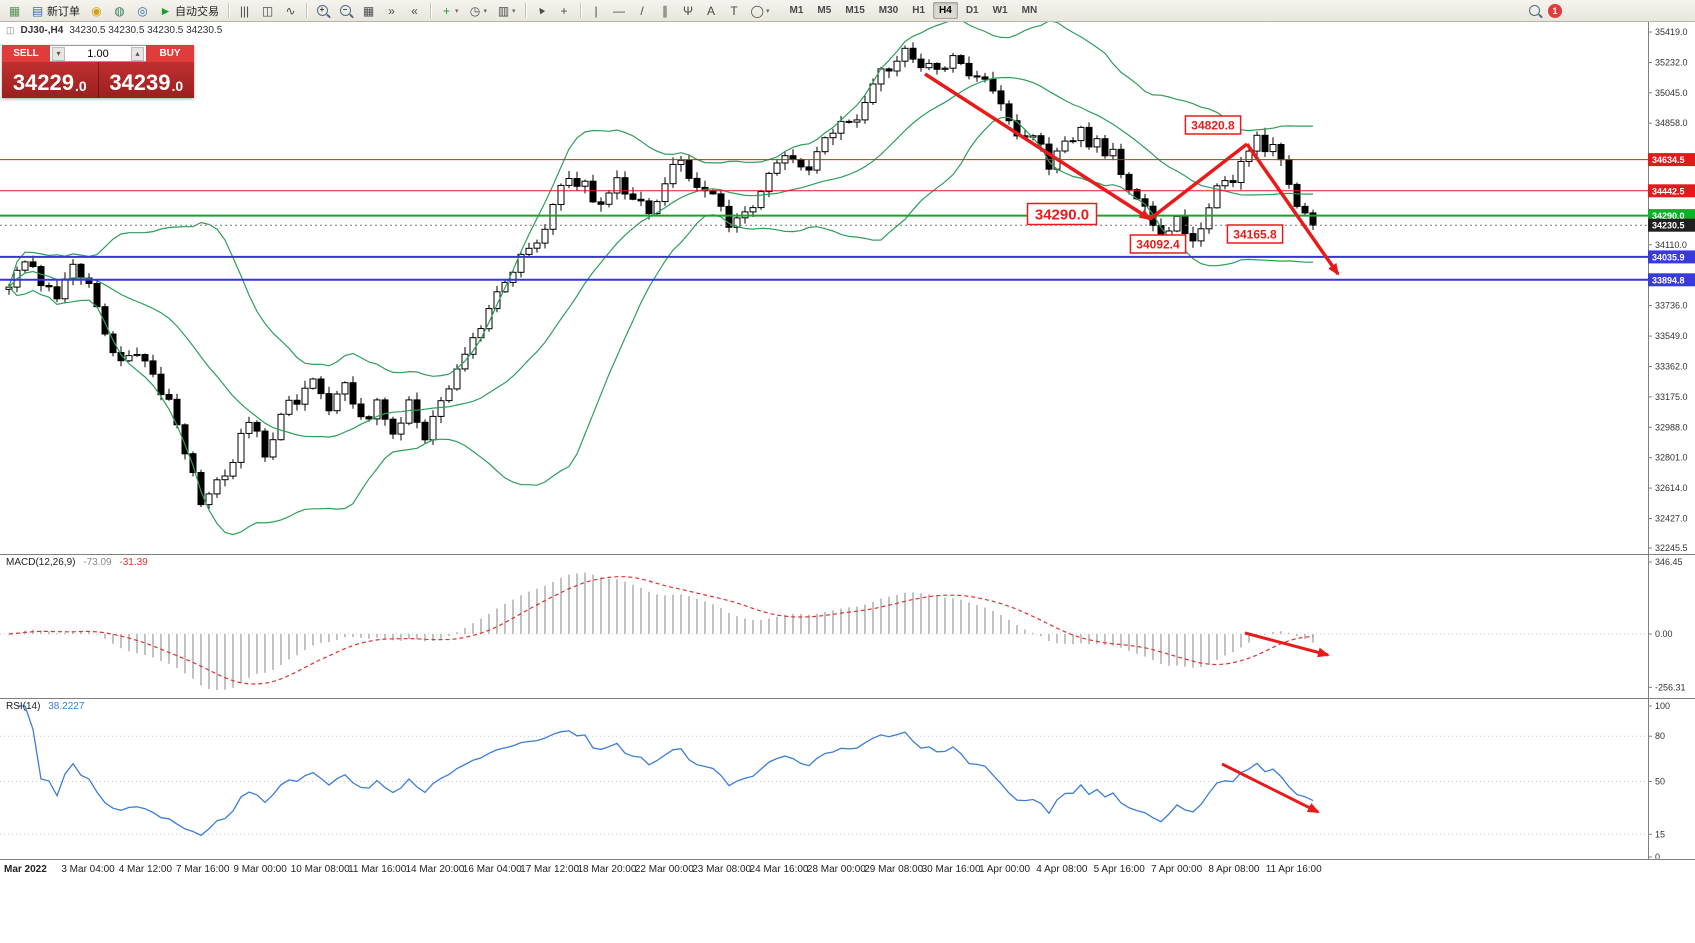 This screenshot has height=943, width=1695. I want to click on channel-button: ∥, so click(665, 10).